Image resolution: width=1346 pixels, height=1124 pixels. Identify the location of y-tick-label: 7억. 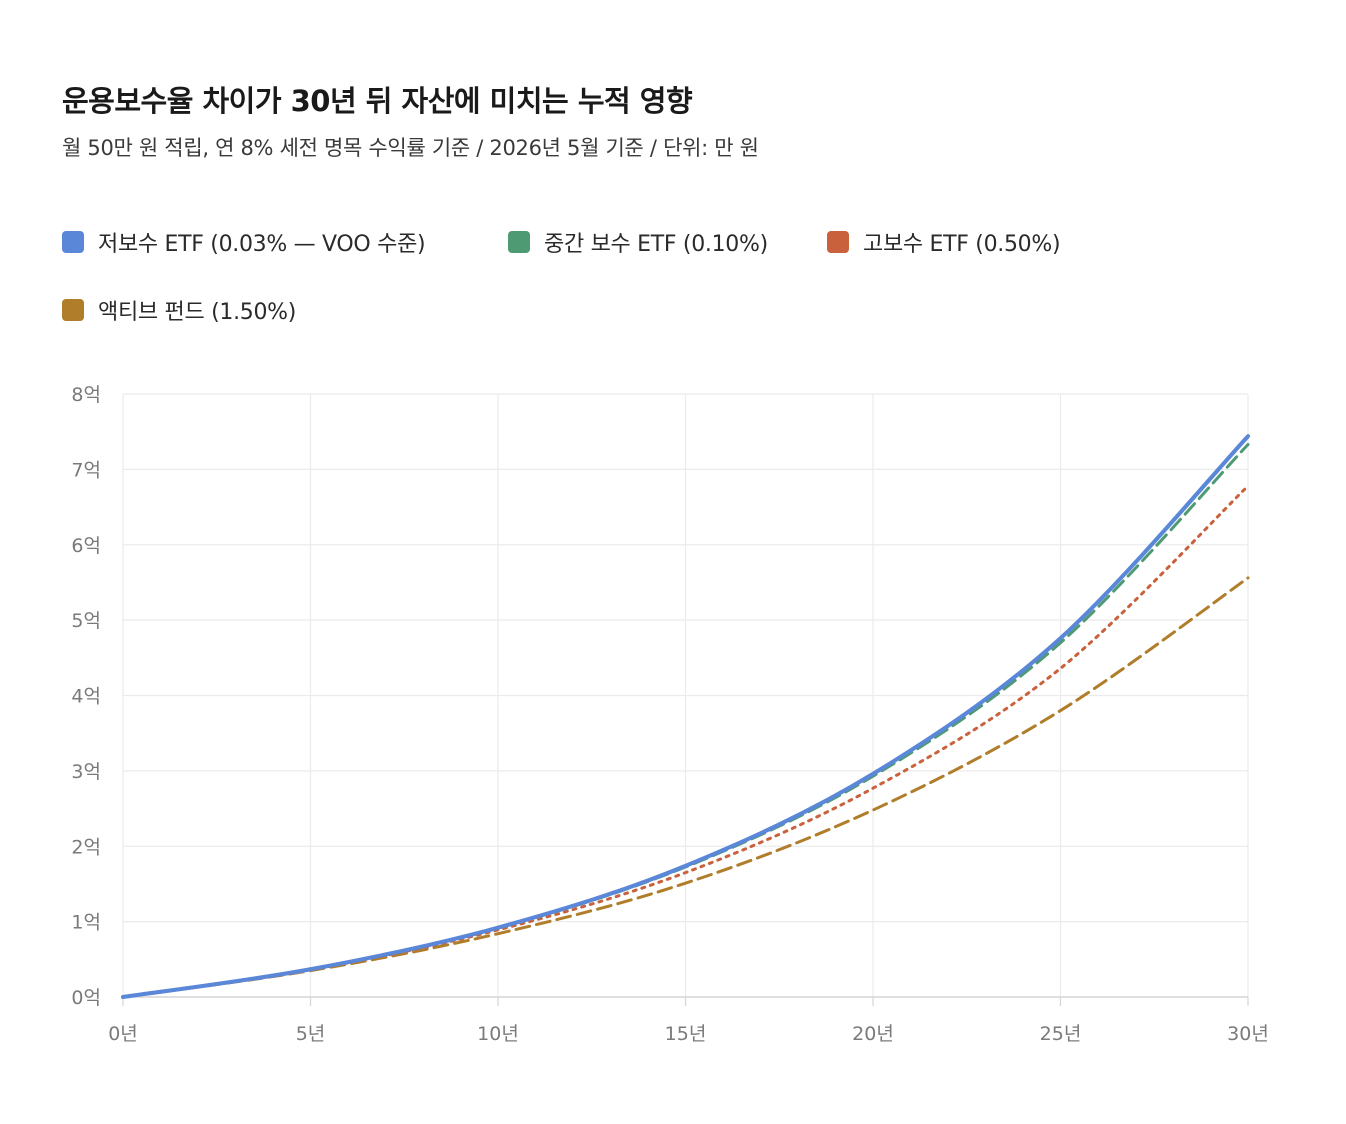
(86, 470).